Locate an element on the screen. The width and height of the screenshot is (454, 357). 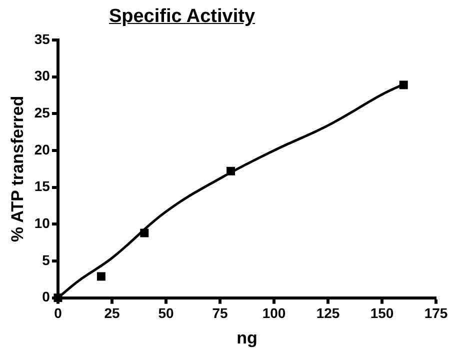
x-tick-label: 175 is located at coordinates (436, 313).